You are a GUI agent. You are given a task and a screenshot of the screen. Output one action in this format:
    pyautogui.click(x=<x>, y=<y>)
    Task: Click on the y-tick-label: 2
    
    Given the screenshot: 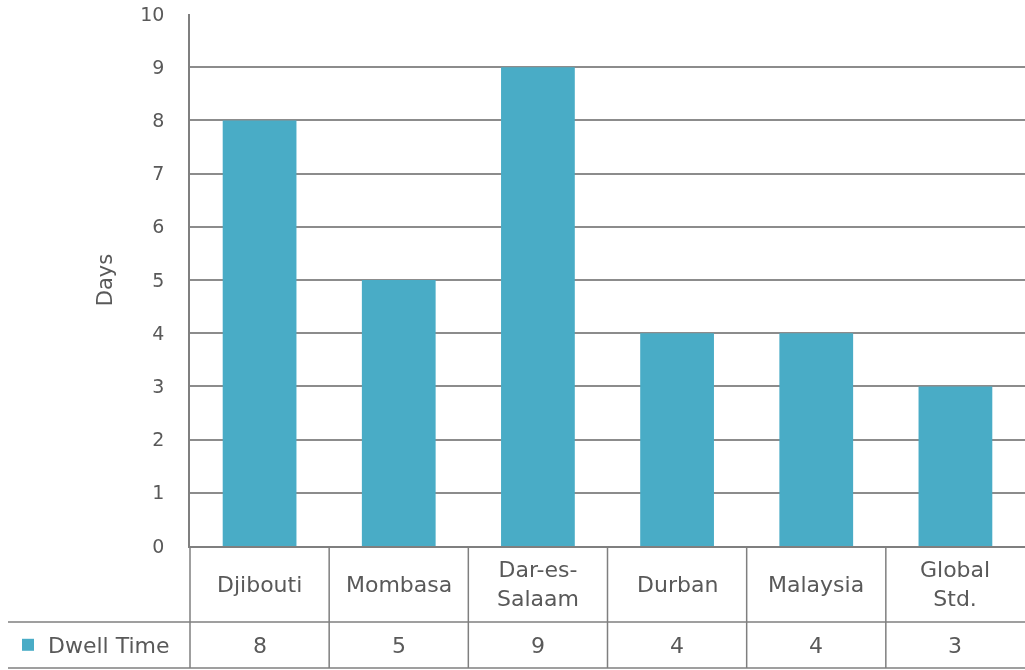 What is the action you would take?
    pyautogui.click(x=158, y=439)
    